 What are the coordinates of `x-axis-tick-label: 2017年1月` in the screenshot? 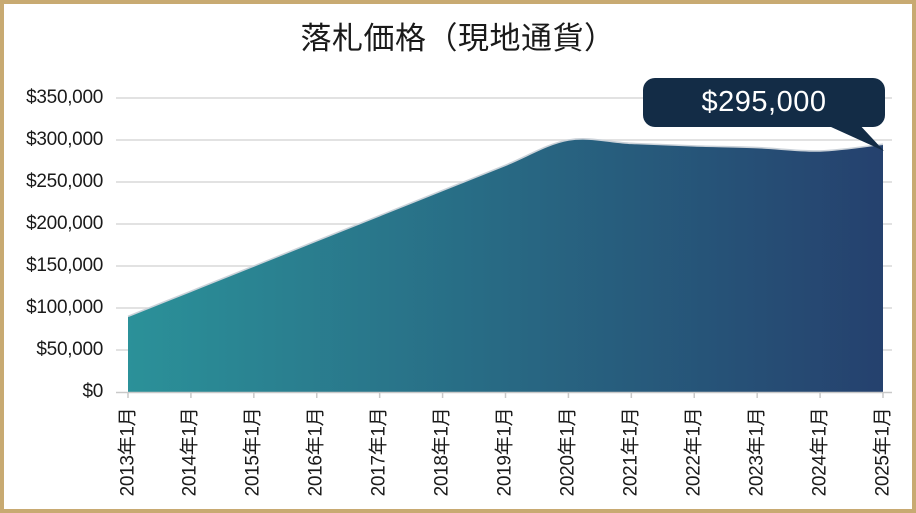 It's located at (379, 451).